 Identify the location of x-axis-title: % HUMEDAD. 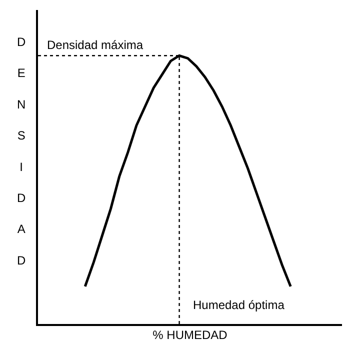
(190, 335).